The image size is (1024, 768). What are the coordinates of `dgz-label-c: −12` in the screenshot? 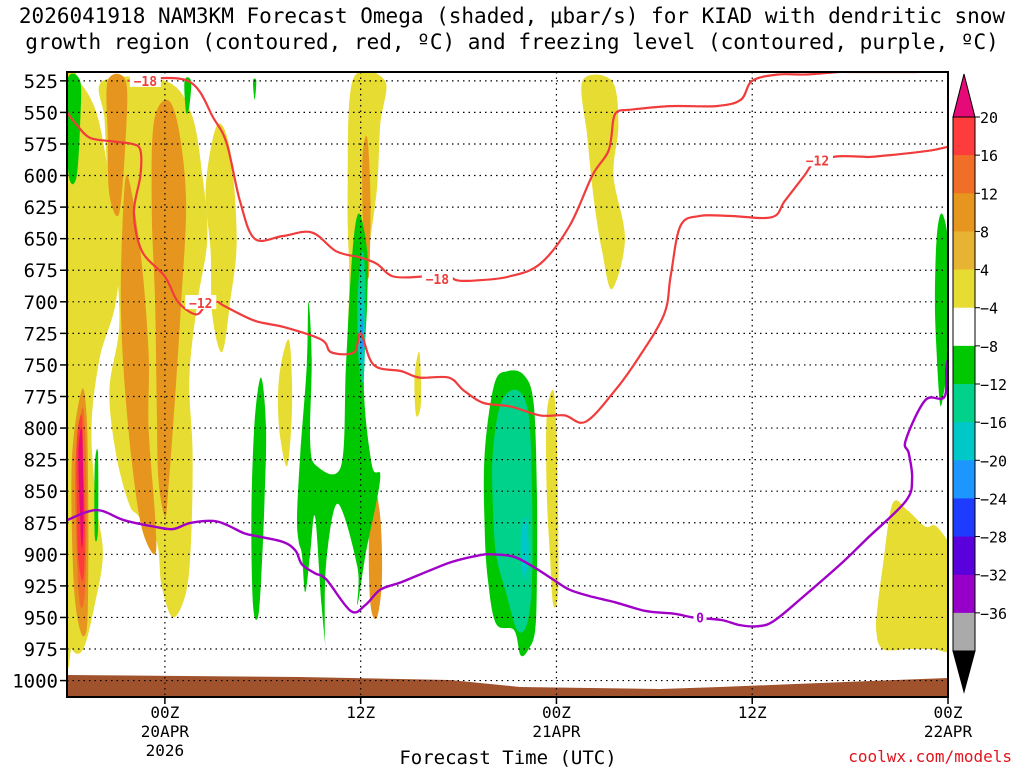 It's located at (200, 304).